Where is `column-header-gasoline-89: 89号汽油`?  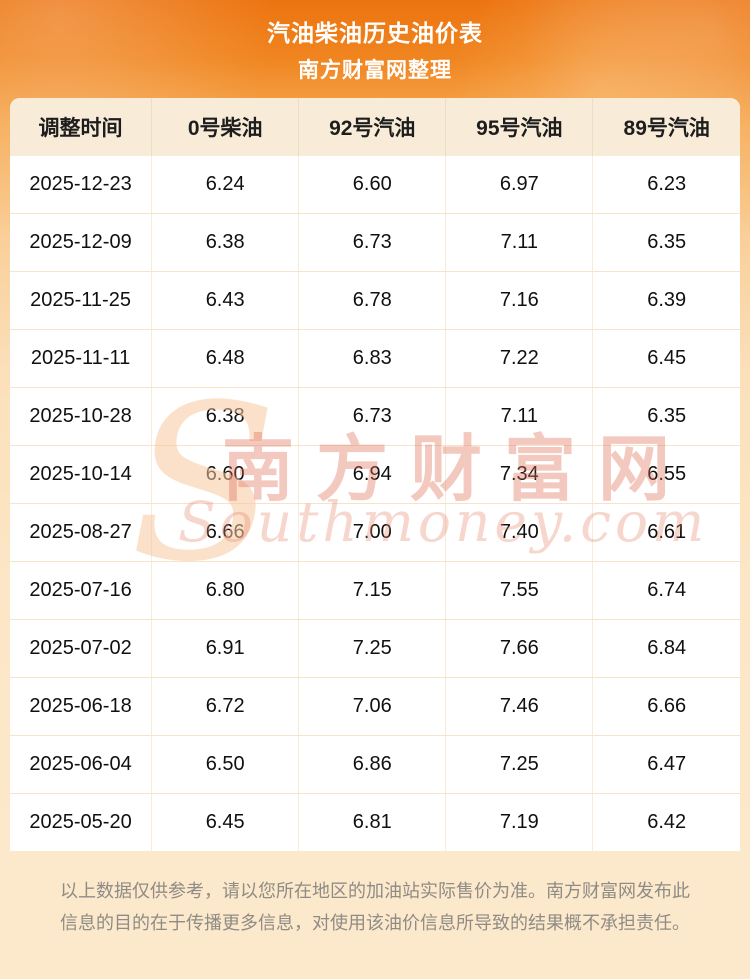 column-header-gasoline-89: 89号汽油 is located at coordinates (666, 127).